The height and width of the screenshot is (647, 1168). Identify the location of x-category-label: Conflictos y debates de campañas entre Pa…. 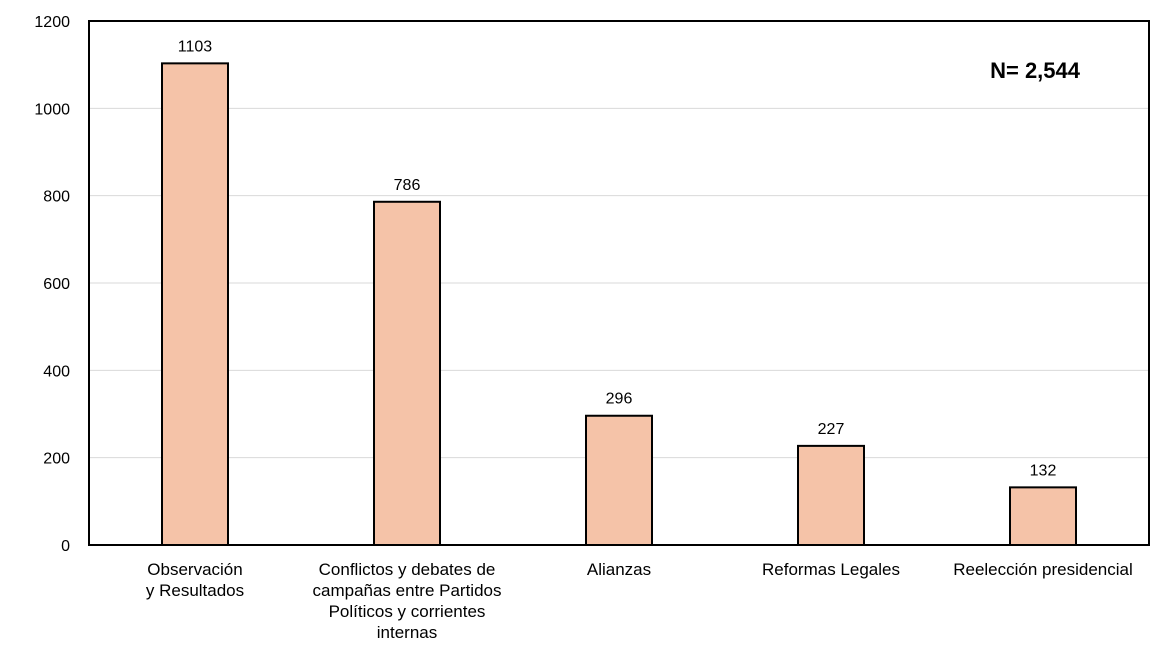
(407, 601).